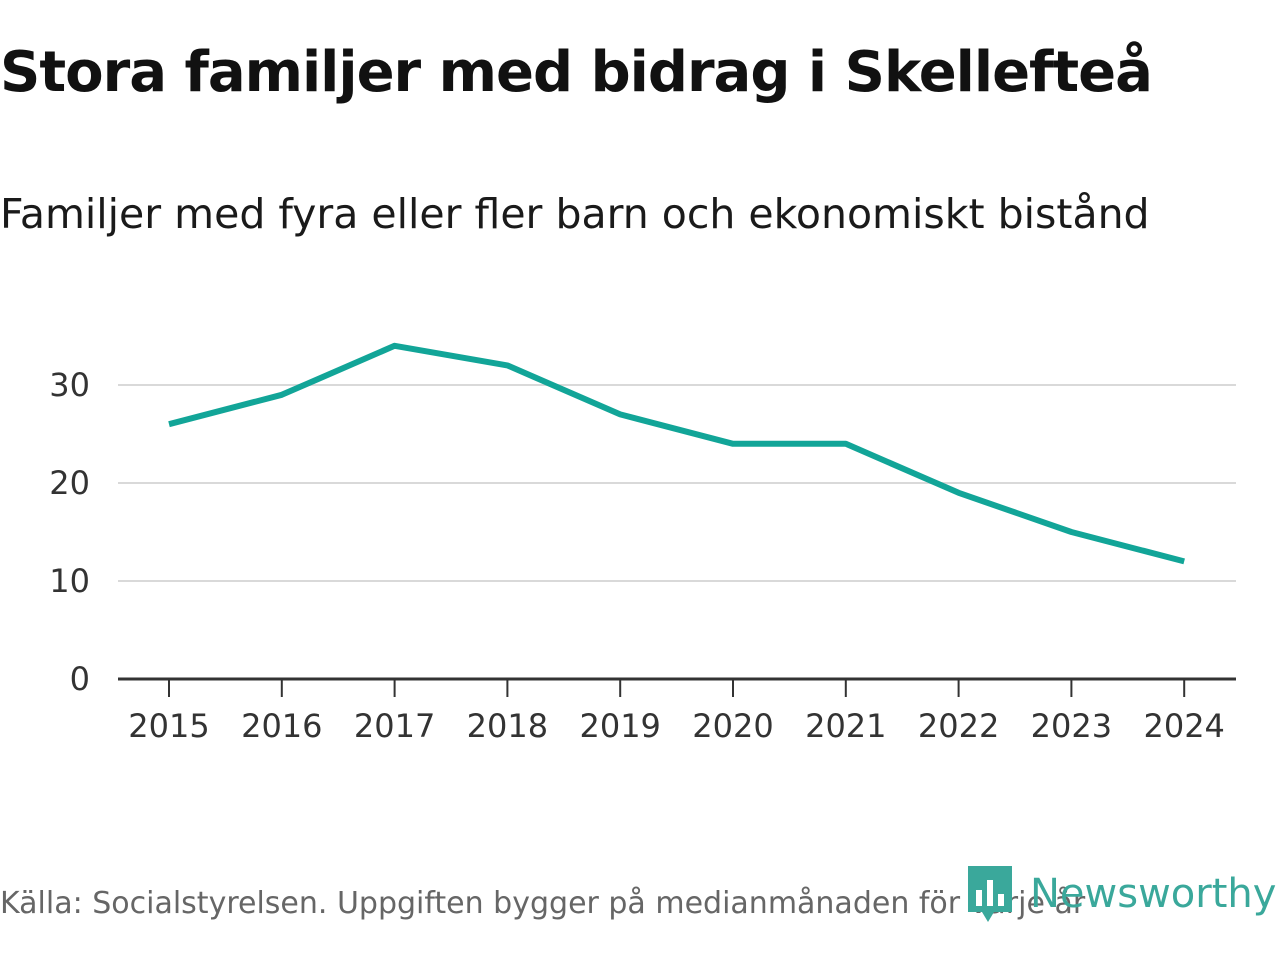 The height and width of the screenshot is (960, 1280). I want to click on x-tick-label-2021: 2021, so click(845, 726).